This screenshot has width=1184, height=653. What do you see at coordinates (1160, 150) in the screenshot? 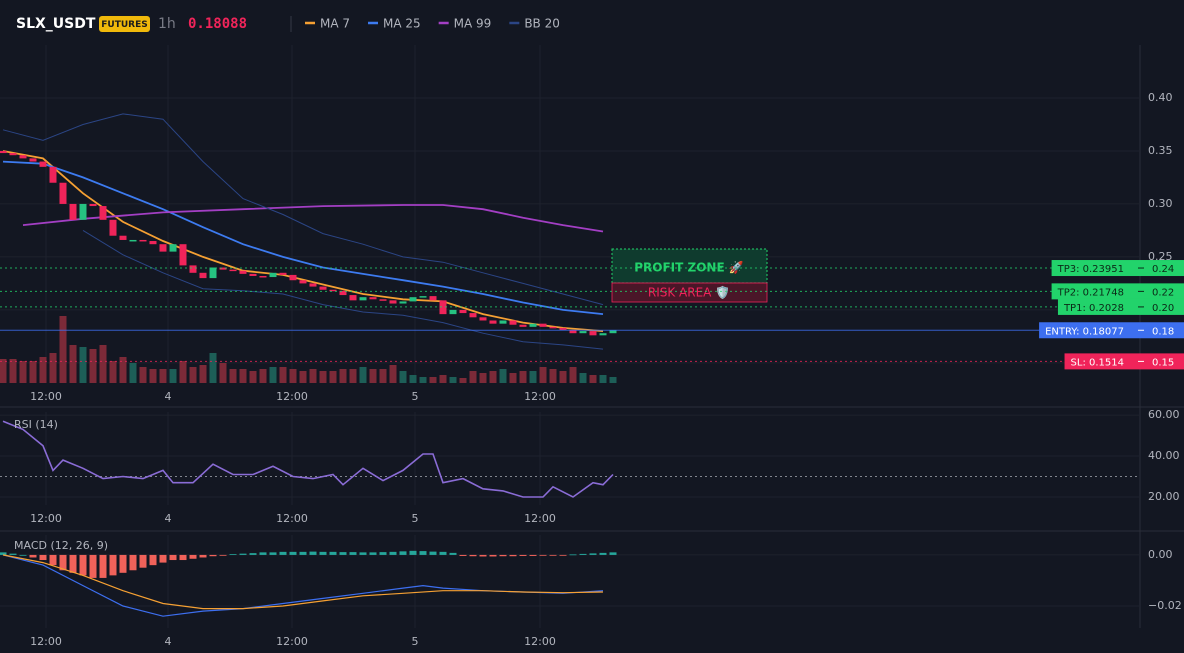
I see `y-tick-label: 0.35` at bounding box center [1160, 150].